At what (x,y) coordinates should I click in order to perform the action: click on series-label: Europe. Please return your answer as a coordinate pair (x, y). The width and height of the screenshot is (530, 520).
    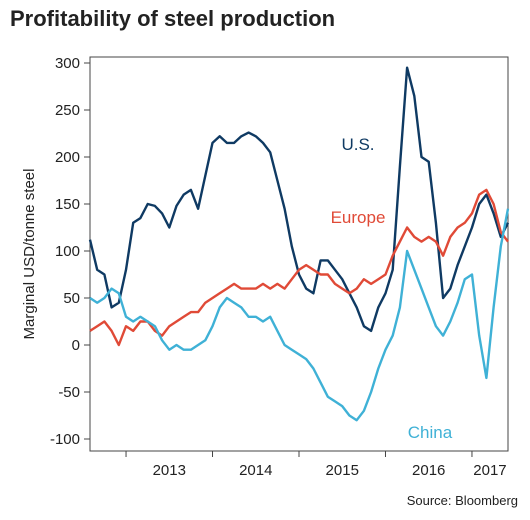
    Looking at the image, I should click on (358, 217).